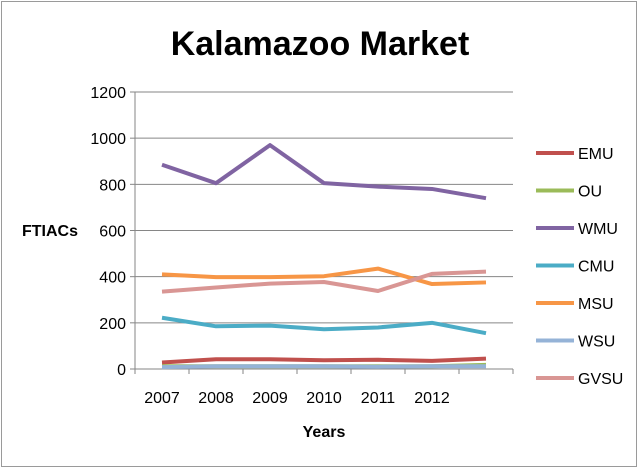 The height and width of the screenshot is (470, 640). What do you see at coordinates (324, 398) in the screenshot?
I see `x-tick-label: 2010` at bounding box center [324, 398].